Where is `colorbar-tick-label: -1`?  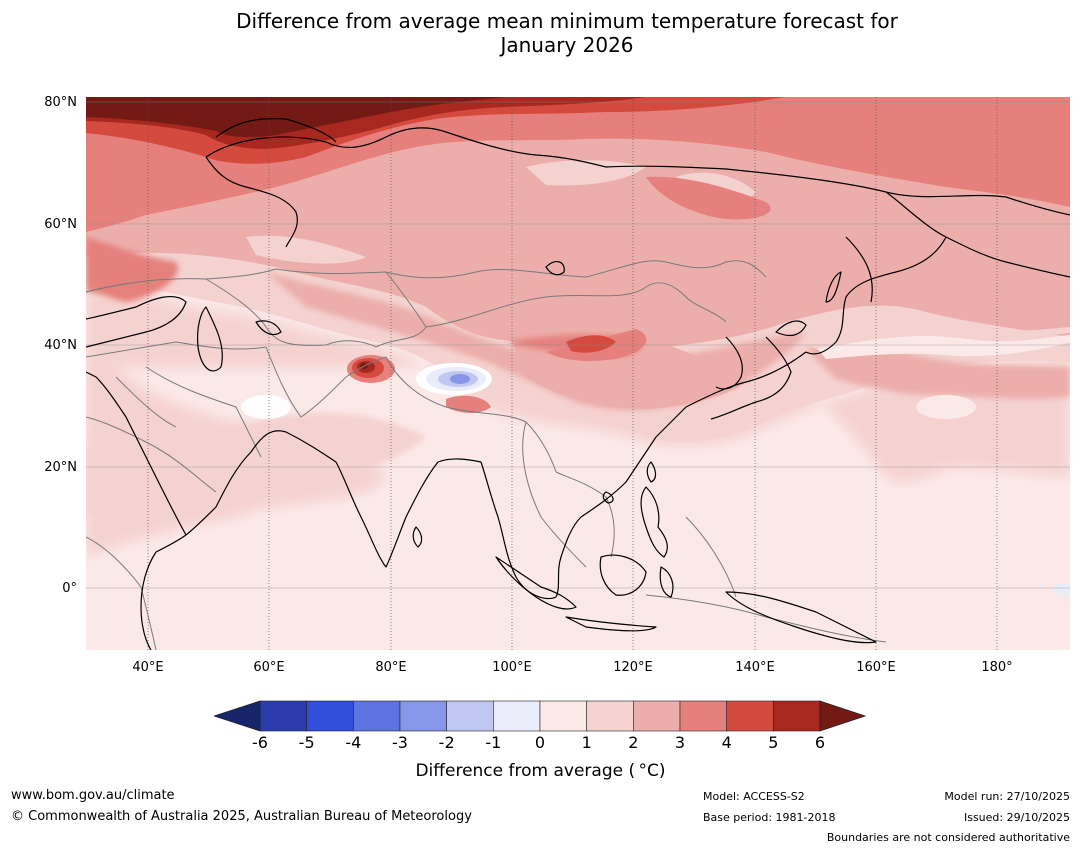 colorbar-tick-label: -1 is located at coordinates (493, 742).